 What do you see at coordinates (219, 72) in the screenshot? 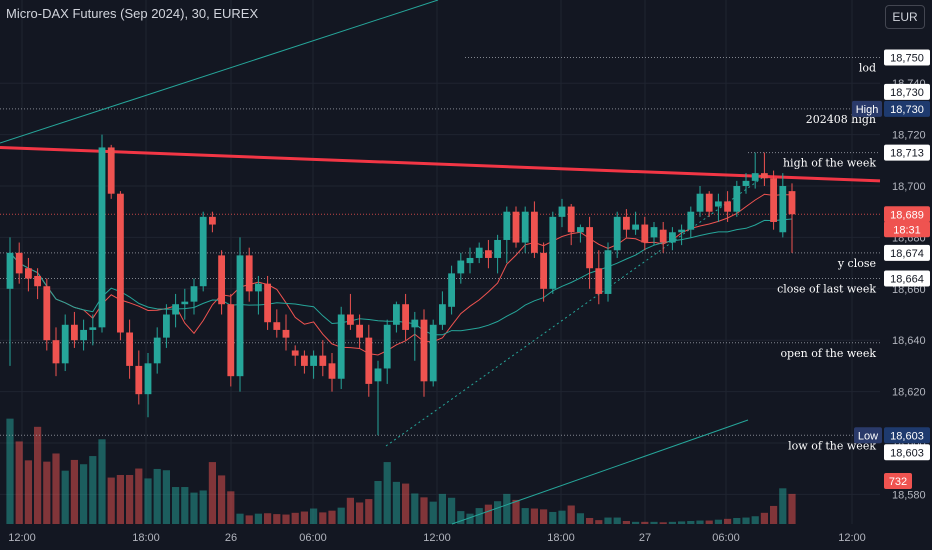
I see `upper-green-trendline` at bounding box center [219, 72].